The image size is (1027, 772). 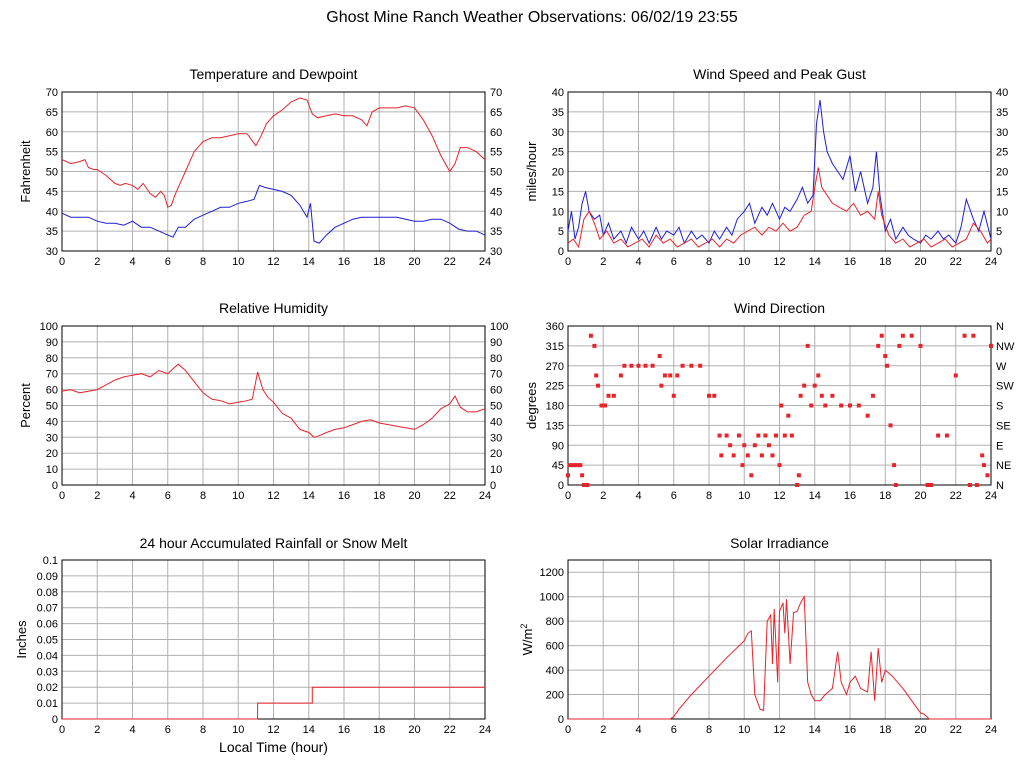 What do you see at coordinates (555, 367) in the screenshot?
I see `y-tick-label: 270` at bounding box center [555, 367].